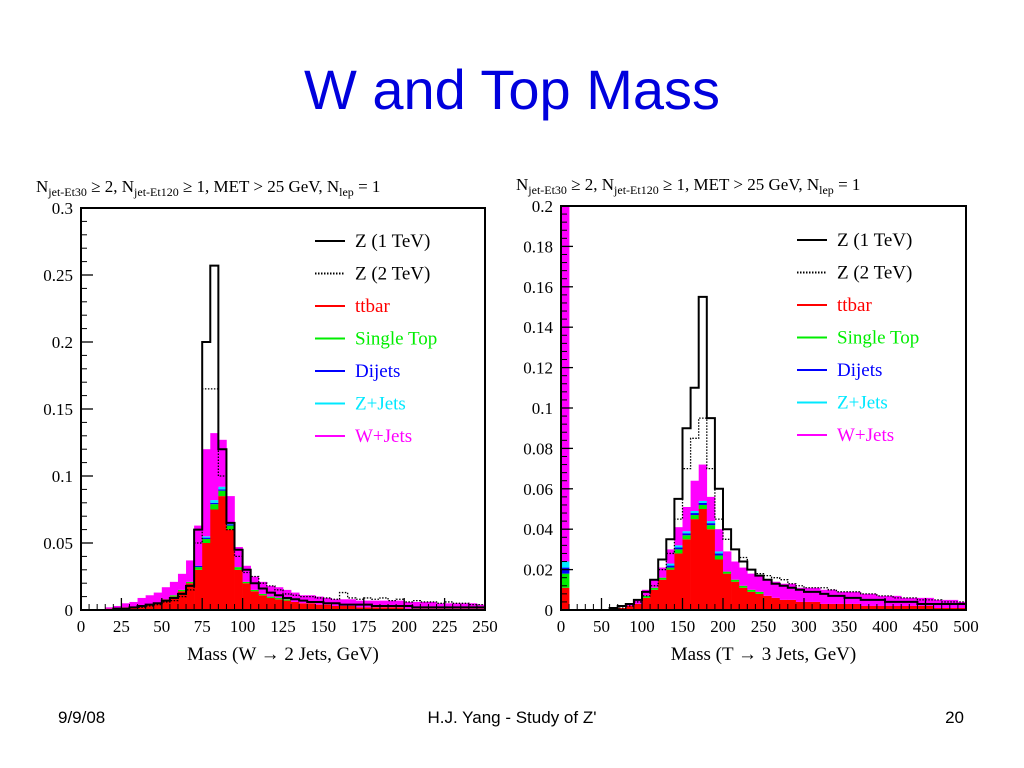 The height and width of the screenshot is (768, 1024). Describe the element at coordinates (601, 626) in the screenshot. I see `x-tick-label: 50` at that location.